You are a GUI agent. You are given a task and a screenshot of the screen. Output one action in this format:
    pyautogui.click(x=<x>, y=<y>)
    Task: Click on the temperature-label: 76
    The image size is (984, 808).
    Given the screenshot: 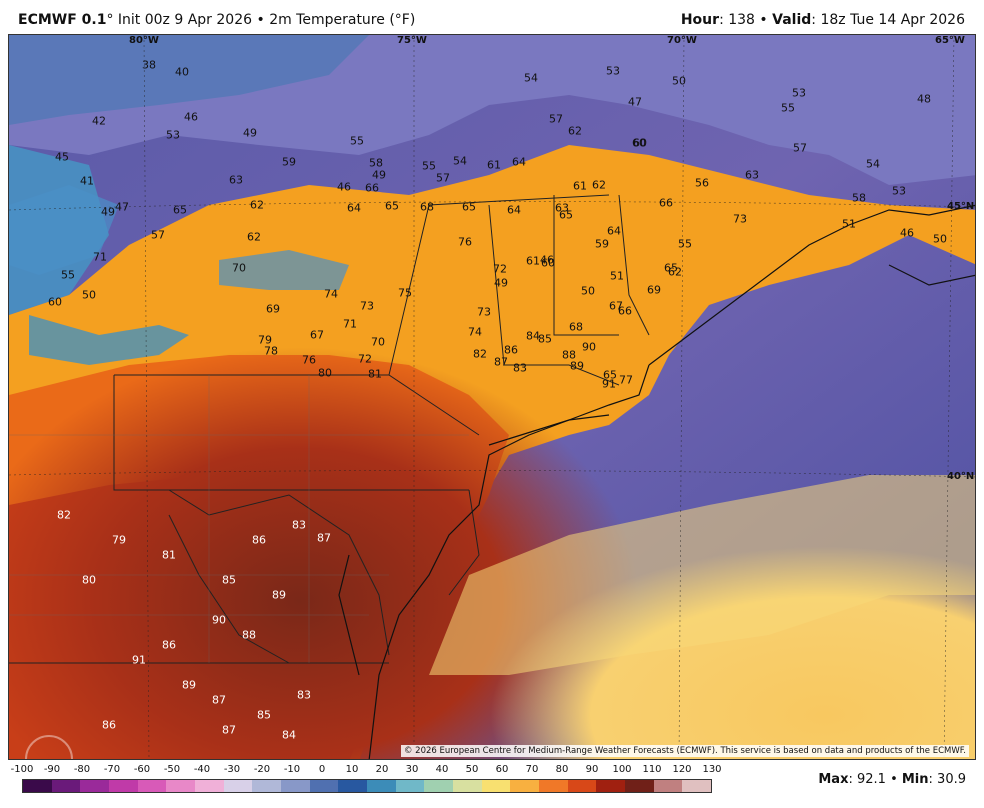 What is the action you would take?
    pyautogui.click(x=309, y=360)
    